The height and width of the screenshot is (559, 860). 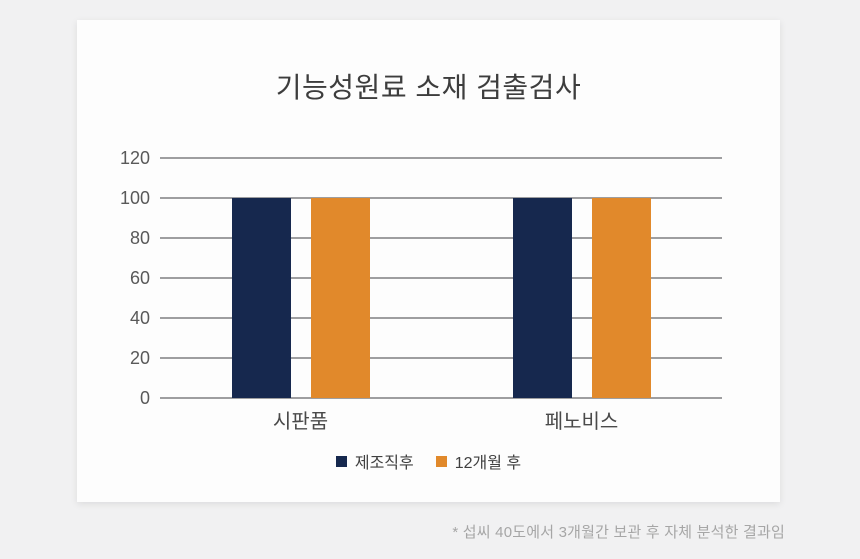 What do you see at coordinates (488, 463) in the screenshot?
I see `legend-label: 12개월 후` at bounding box center [488, 463].